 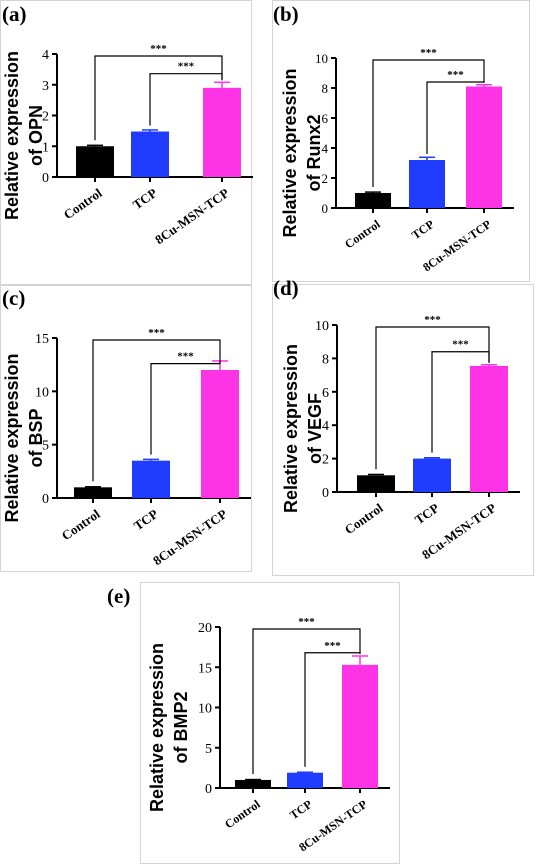 What do you see at coordinates (314, 152) in the screenshot?
I see `y-axis-label-line: of Runx2` at bounding box center [314, 152].